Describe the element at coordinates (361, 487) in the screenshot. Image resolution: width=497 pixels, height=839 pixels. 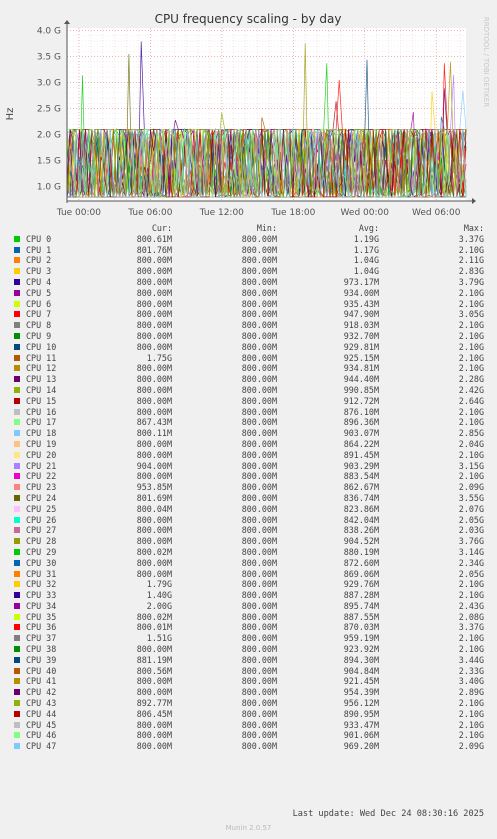
I see `legend-avg: 862.67M` at that location.